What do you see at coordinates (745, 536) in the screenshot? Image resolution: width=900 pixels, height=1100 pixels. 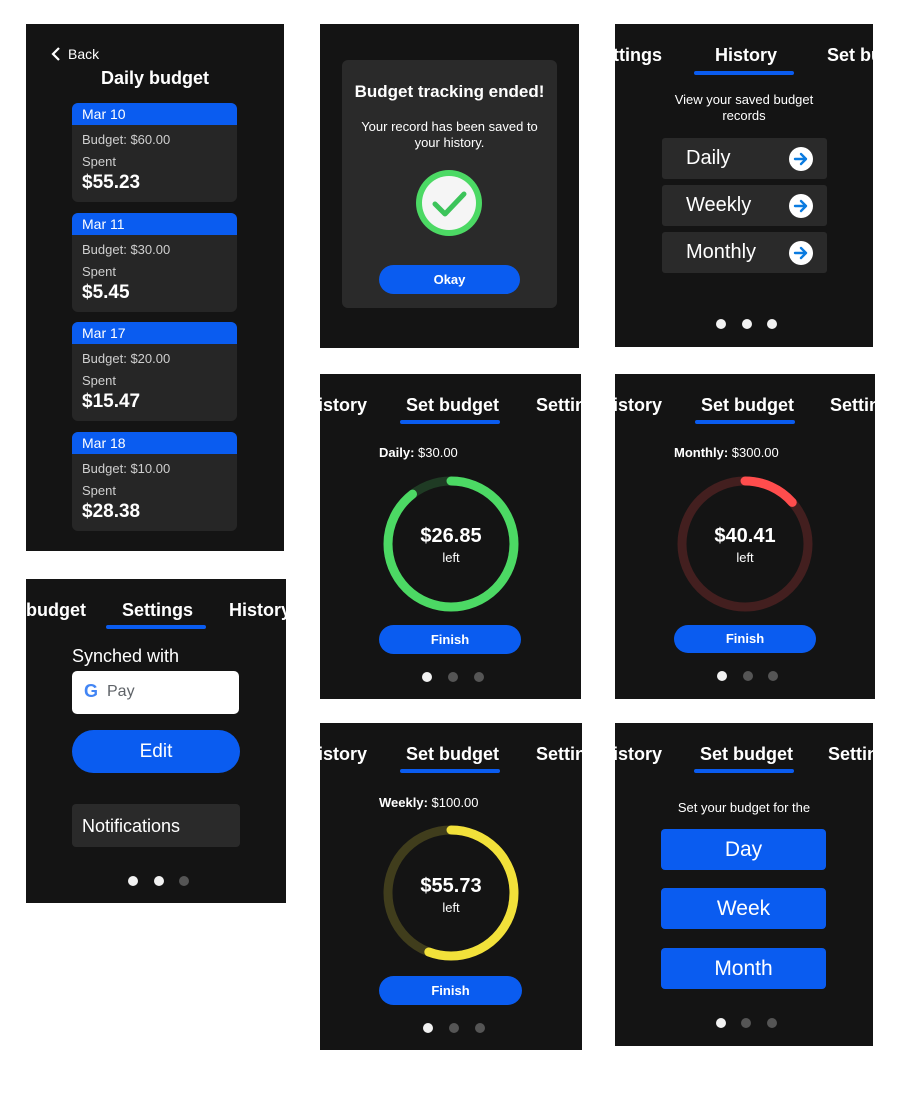 I see `remaining-amount: $40.41` at bounding box center [745, 536].